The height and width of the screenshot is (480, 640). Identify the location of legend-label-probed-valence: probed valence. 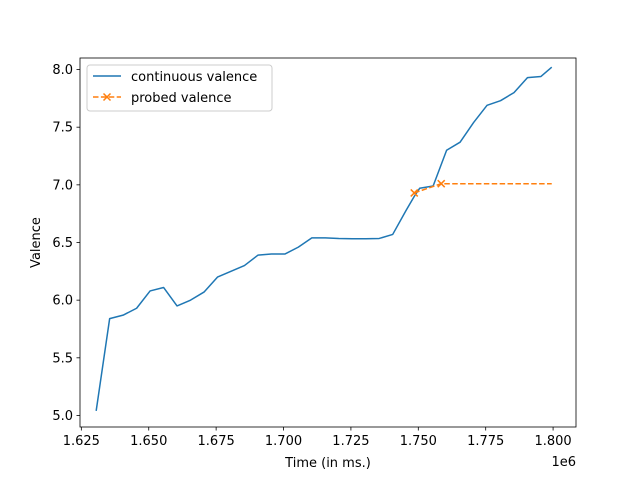
(181, 98).